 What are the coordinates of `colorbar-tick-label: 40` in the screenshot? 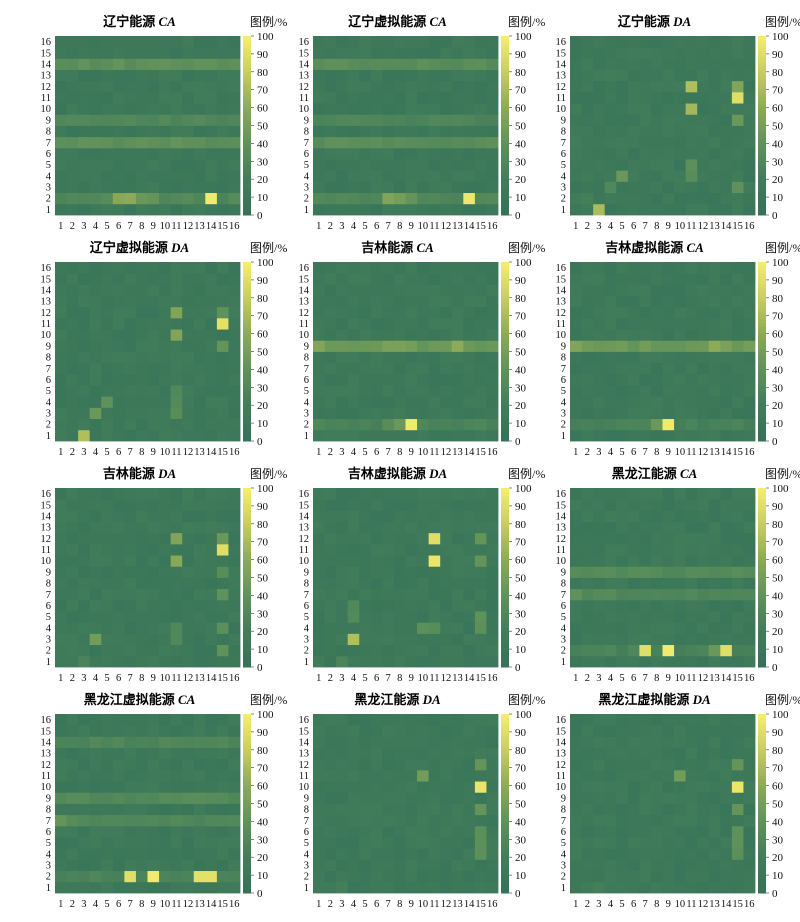 It's located at (263, 596).